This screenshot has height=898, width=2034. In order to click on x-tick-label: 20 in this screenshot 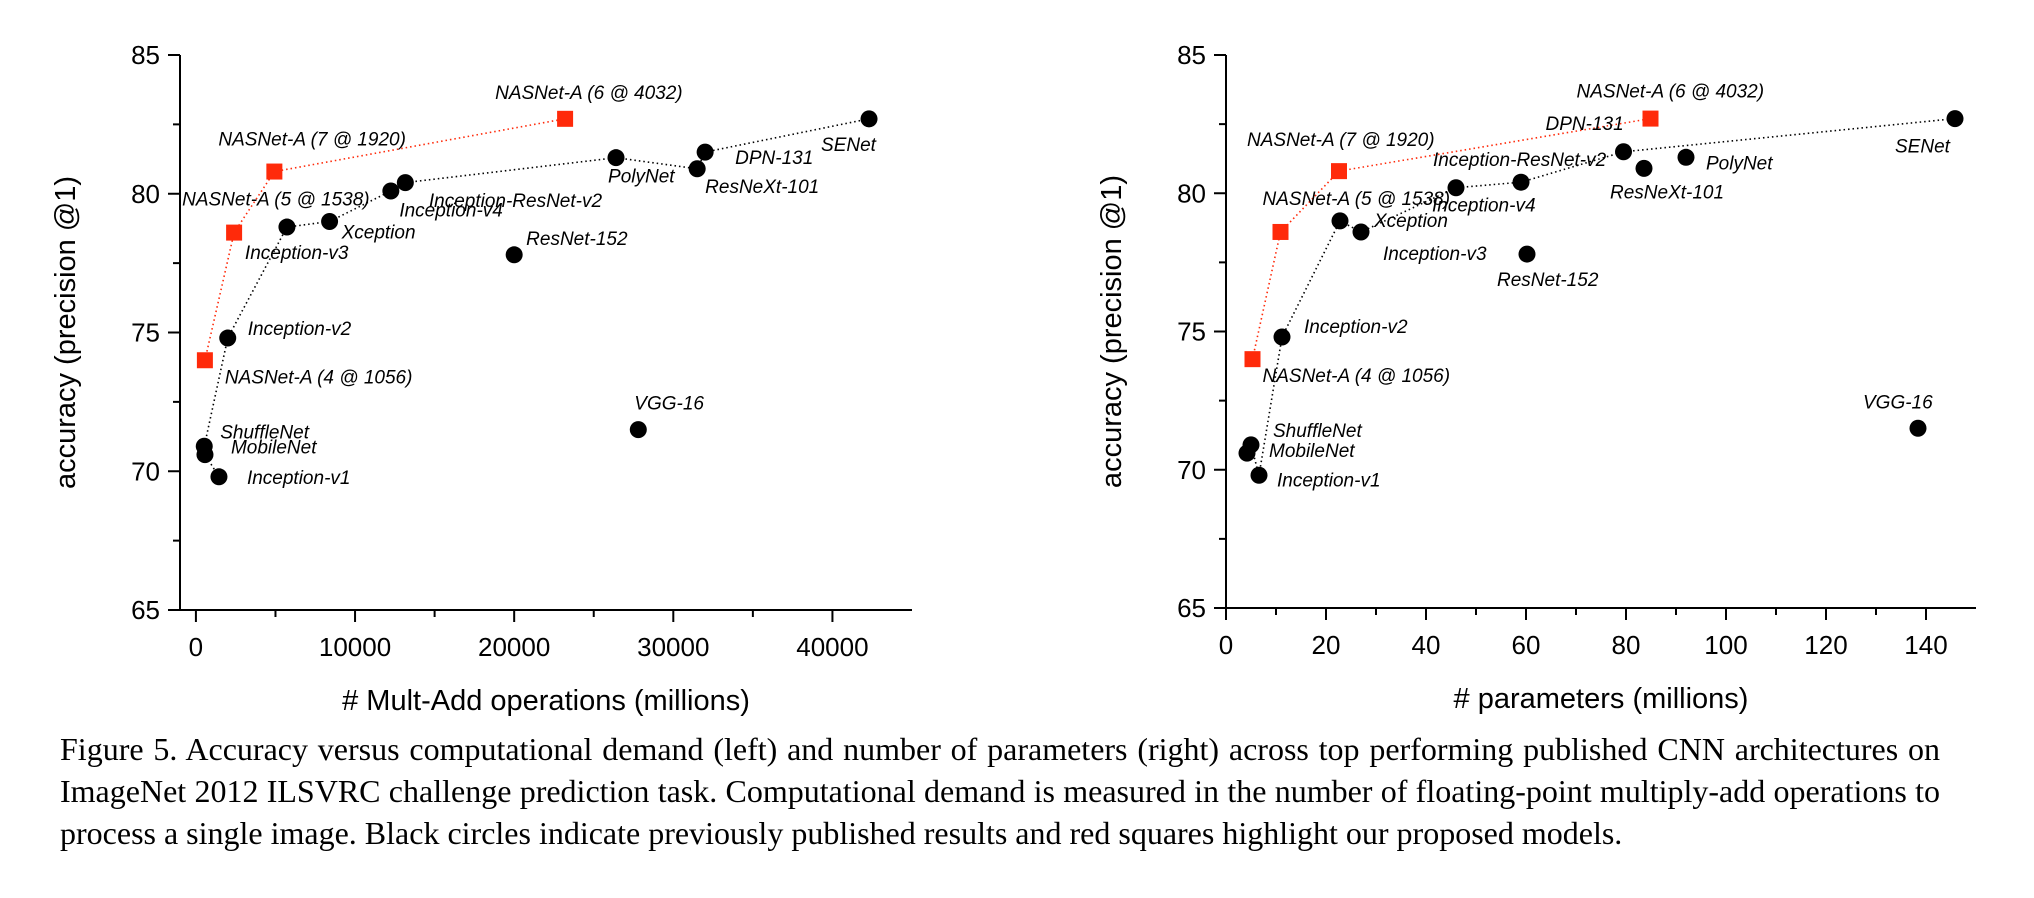, I will do `click(1326, 645)`.